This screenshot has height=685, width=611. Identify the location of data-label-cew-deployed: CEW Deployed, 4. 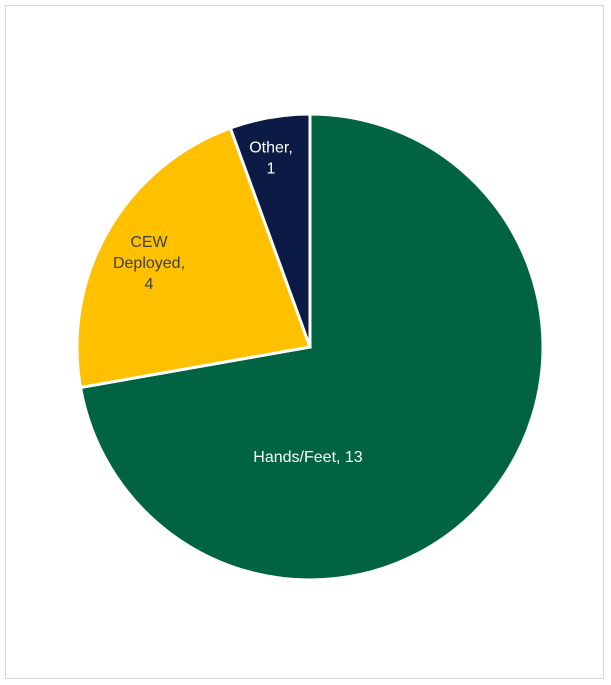
(149, 263).